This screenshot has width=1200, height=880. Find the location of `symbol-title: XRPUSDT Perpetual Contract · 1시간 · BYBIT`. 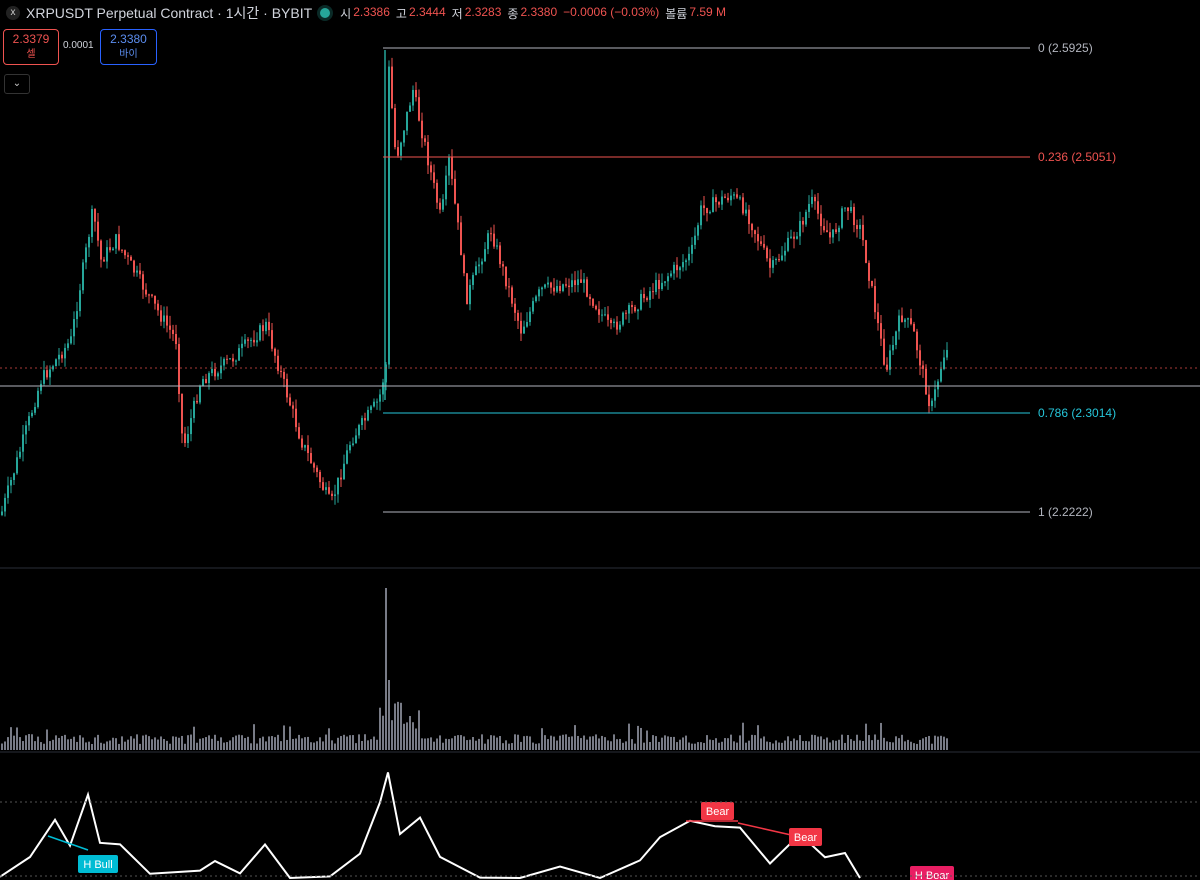

symbol-title: XRPUSDT Perpetual Contract · 1시간 · BYBIT is located at coordinates (169, 13).